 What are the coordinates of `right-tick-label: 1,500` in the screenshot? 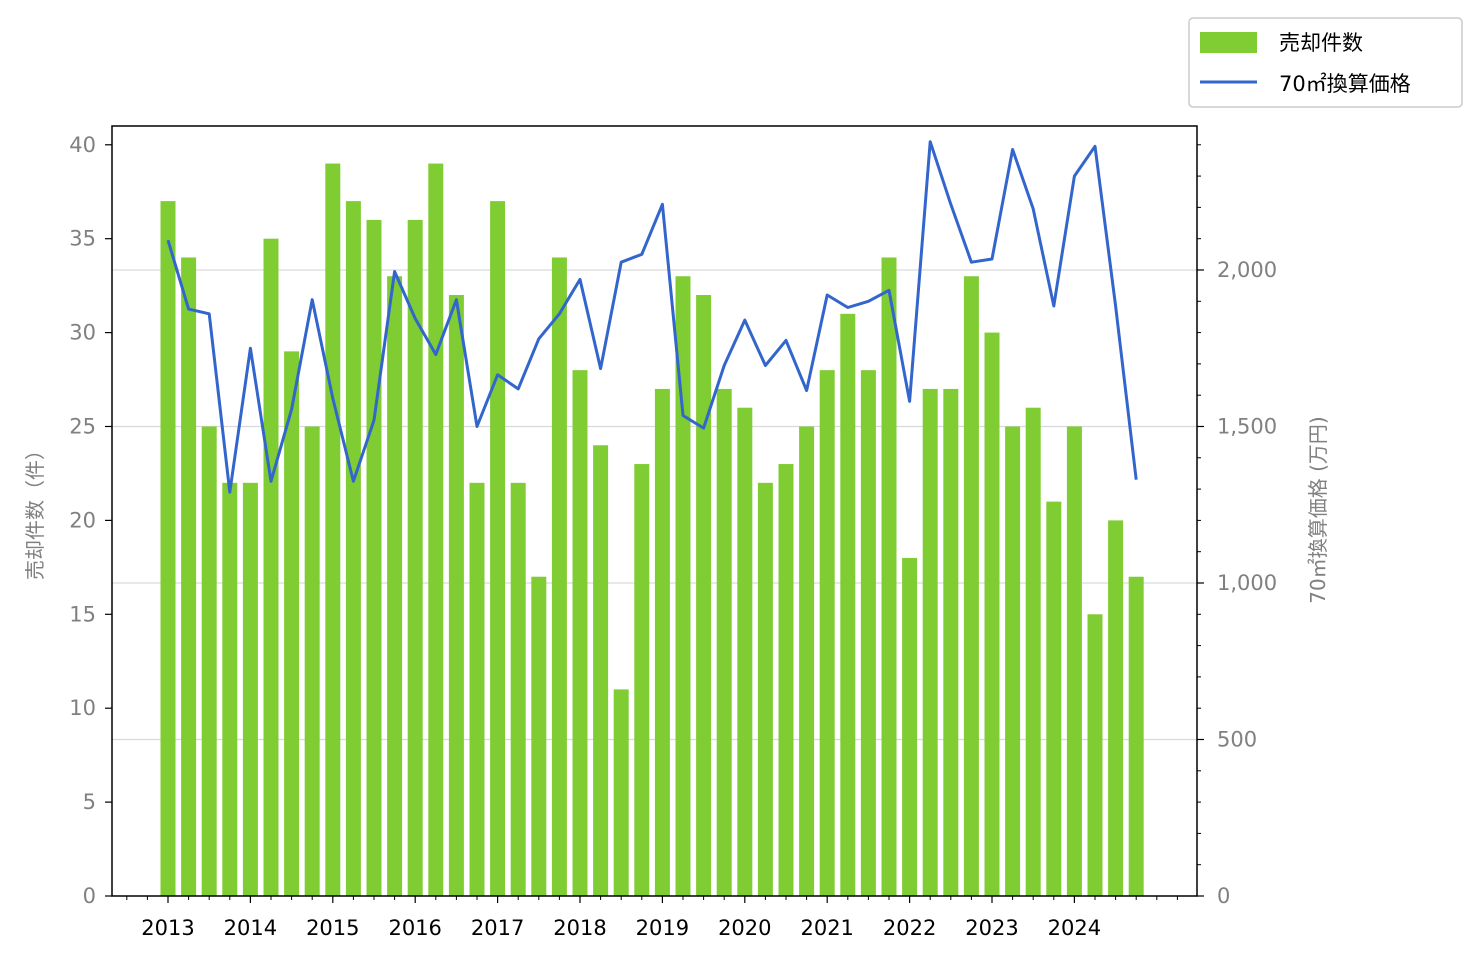 It's located at (1247, 426).